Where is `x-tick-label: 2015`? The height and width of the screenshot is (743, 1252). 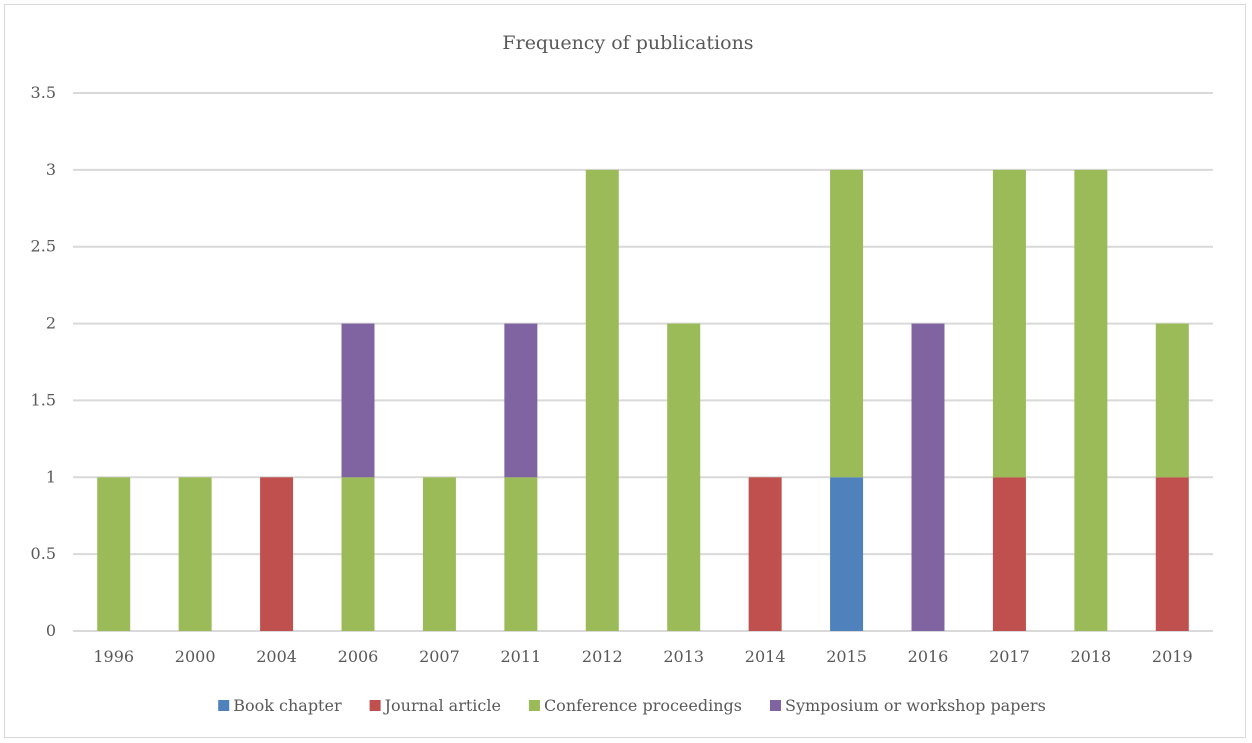 x-tick-label: 2015 is located at coordinates (846, 656).